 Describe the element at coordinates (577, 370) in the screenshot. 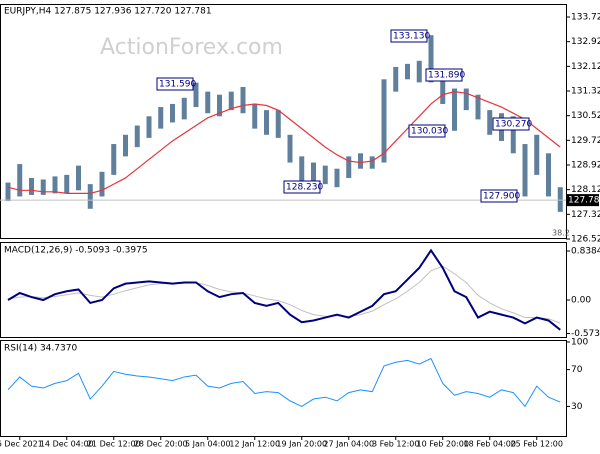

I see `rsi-tick-label: 70` at that location.